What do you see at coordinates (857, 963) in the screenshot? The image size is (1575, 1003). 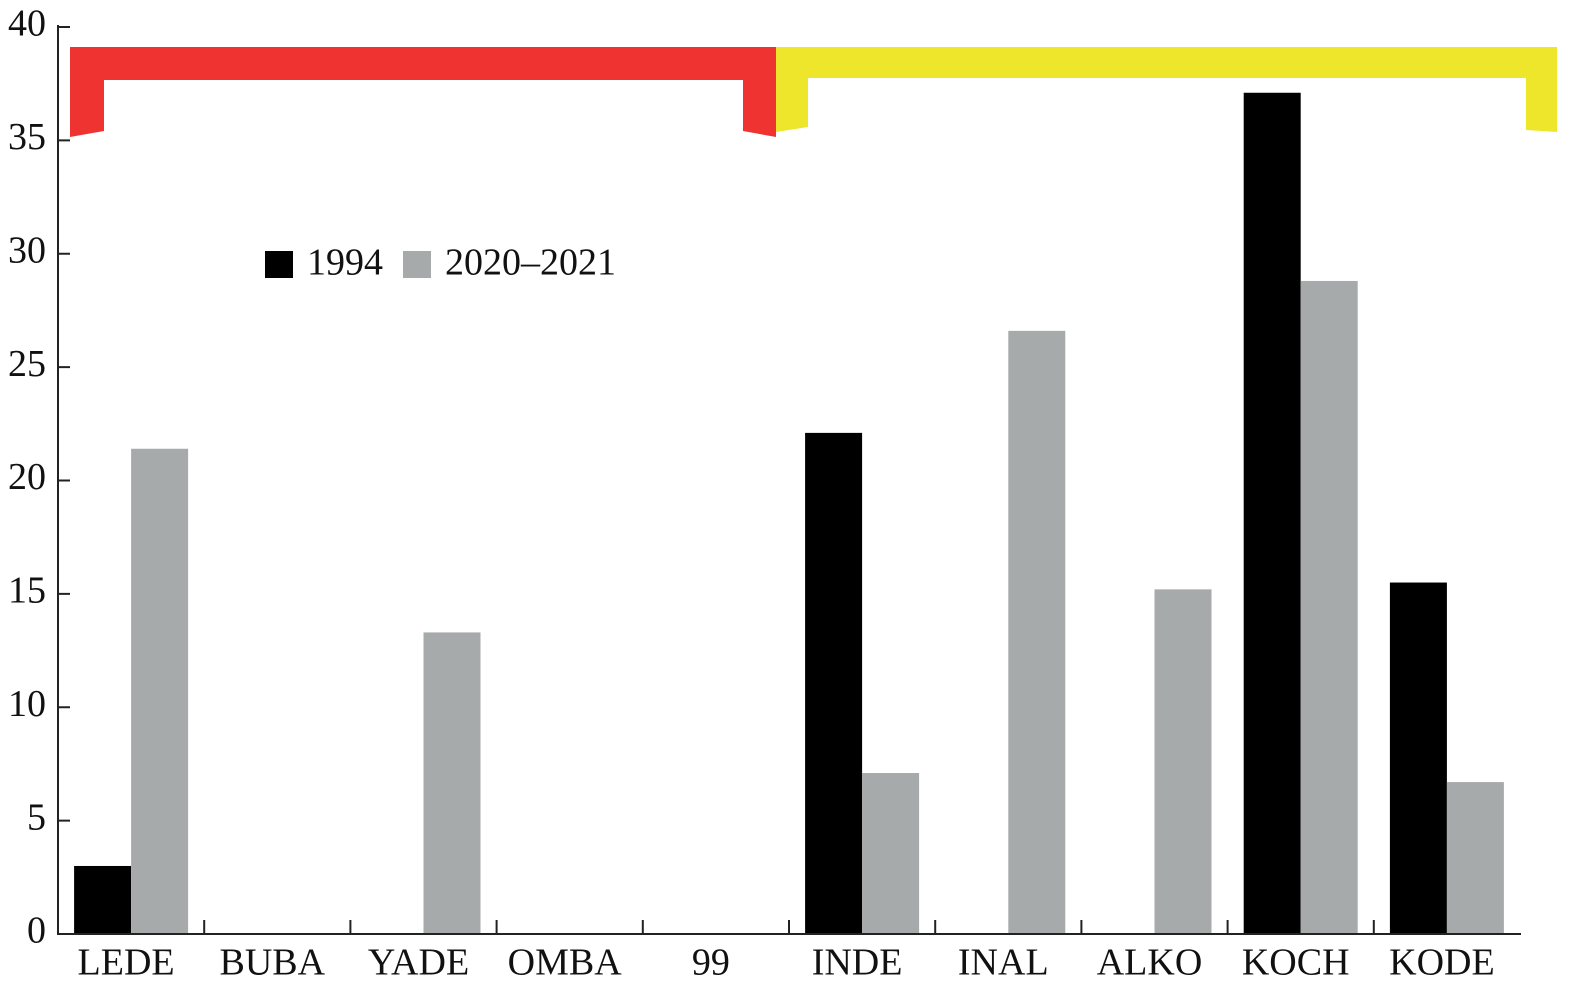 I see `x-tick-label: INDE` at bounding box center [857, 963].